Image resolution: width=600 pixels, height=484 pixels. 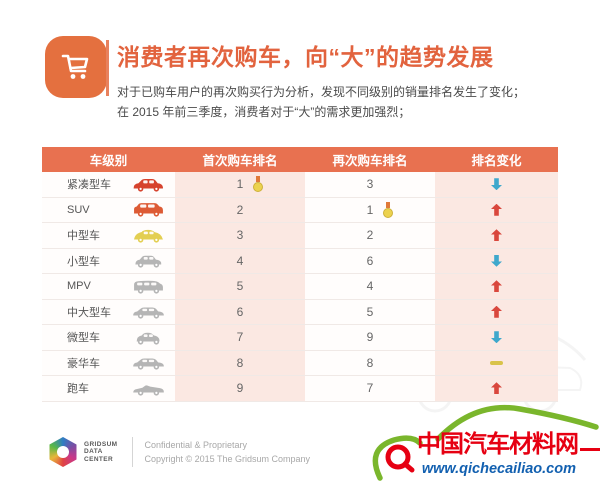 I want to click on first-rank-cell: 5, so click(x=240, y=286).